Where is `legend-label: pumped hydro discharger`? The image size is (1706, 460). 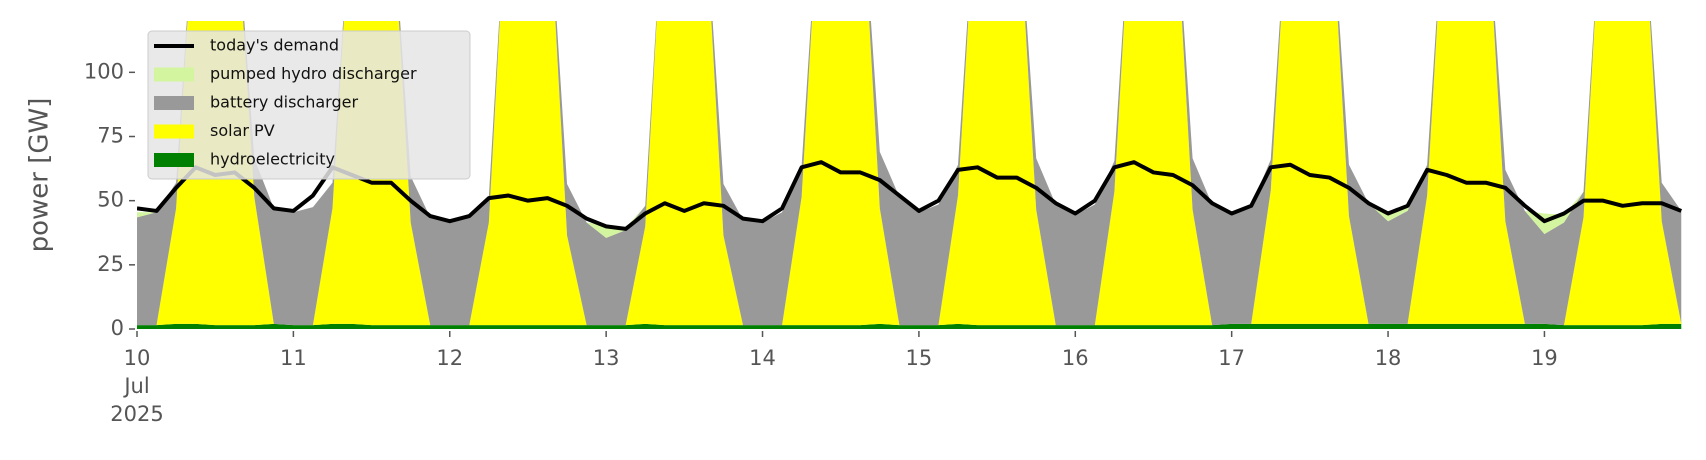 legend-label: pumped hydro discharger is located at coordinates (313, 73).